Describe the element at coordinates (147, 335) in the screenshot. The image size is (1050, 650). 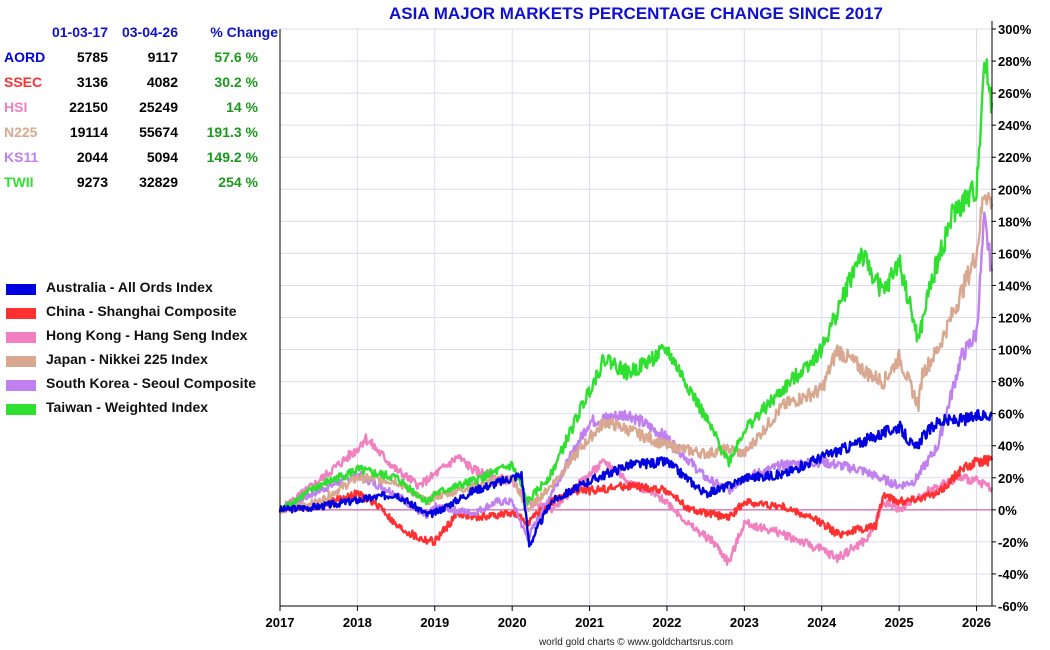
I see `legend-label: Hong Kong - Hang Seng Index` at that location.